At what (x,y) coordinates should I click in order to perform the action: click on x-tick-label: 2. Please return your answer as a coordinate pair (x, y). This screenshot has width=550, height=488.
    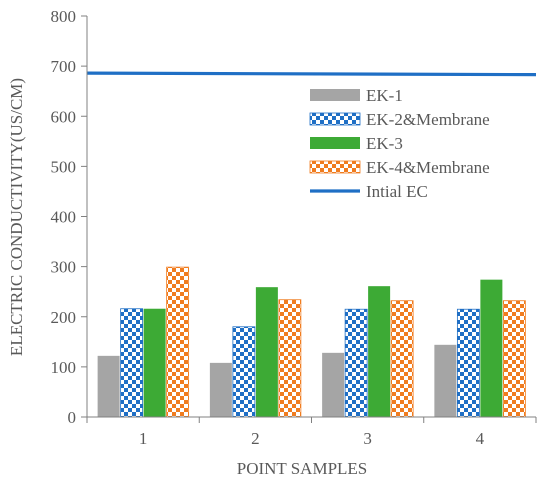
    Looking at the image, I should click on (255, 438).